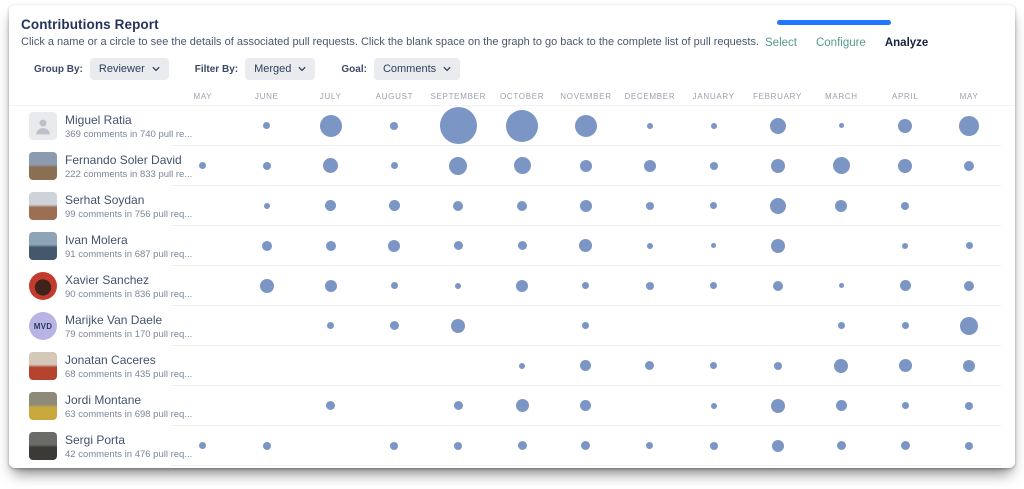 This screenshot has width=1024, height=489. I want to click on group-by-dropdown: Reviewer, so click(129, 69).